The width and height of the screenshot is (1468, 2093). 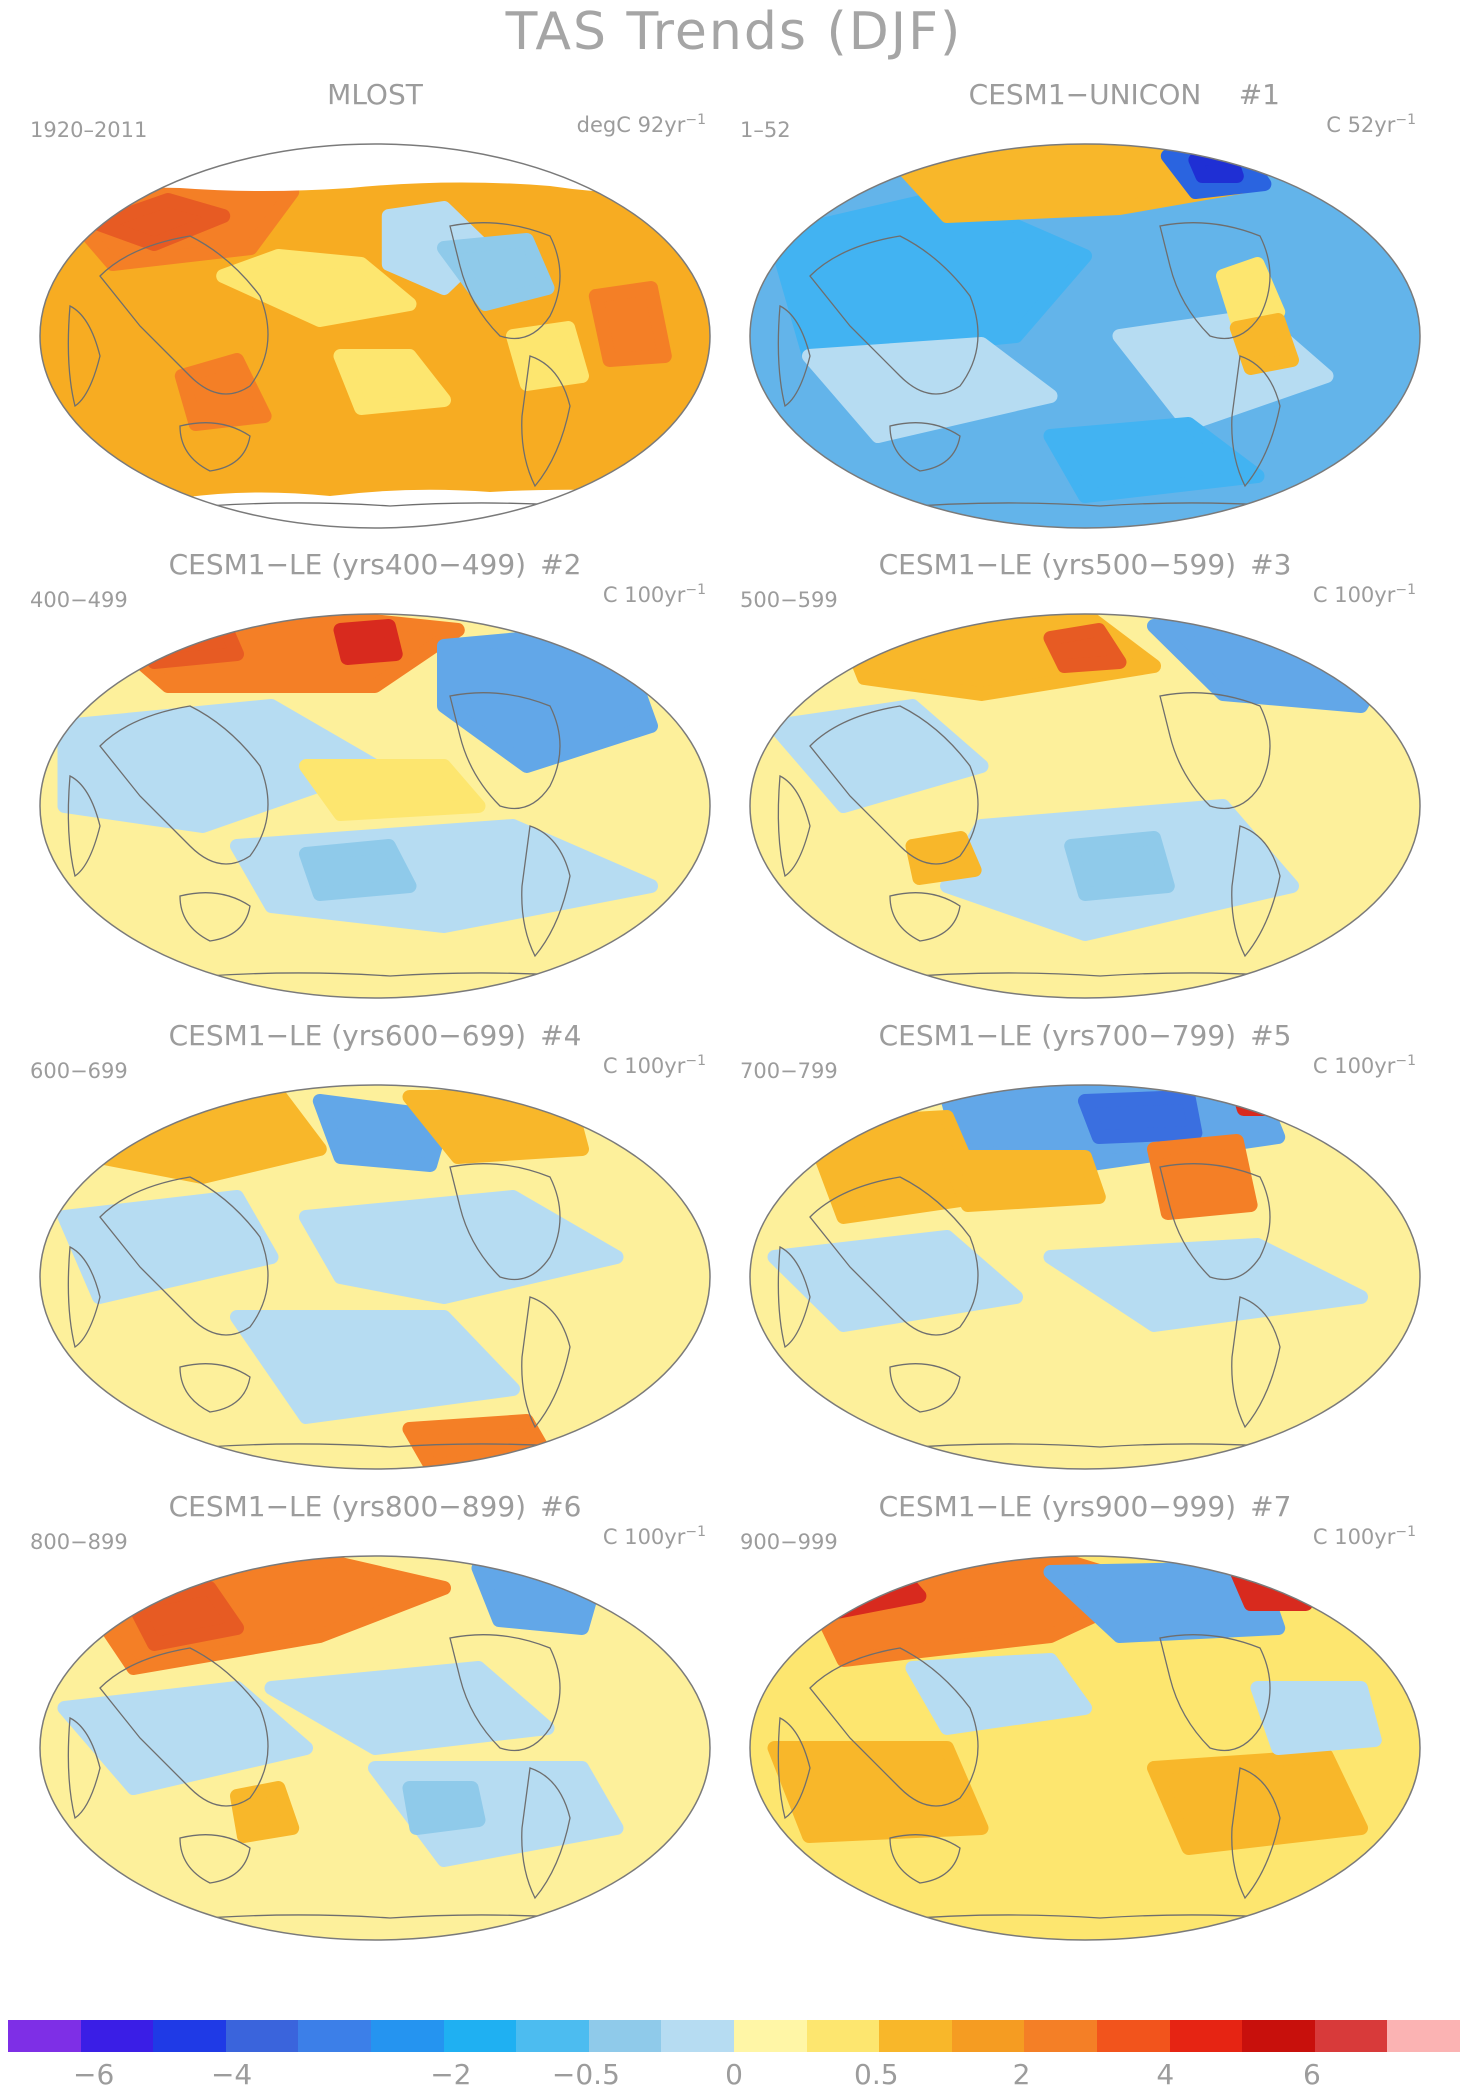 I want to click on colorbar-tick-label: −4, so click(x=231, y=2074).